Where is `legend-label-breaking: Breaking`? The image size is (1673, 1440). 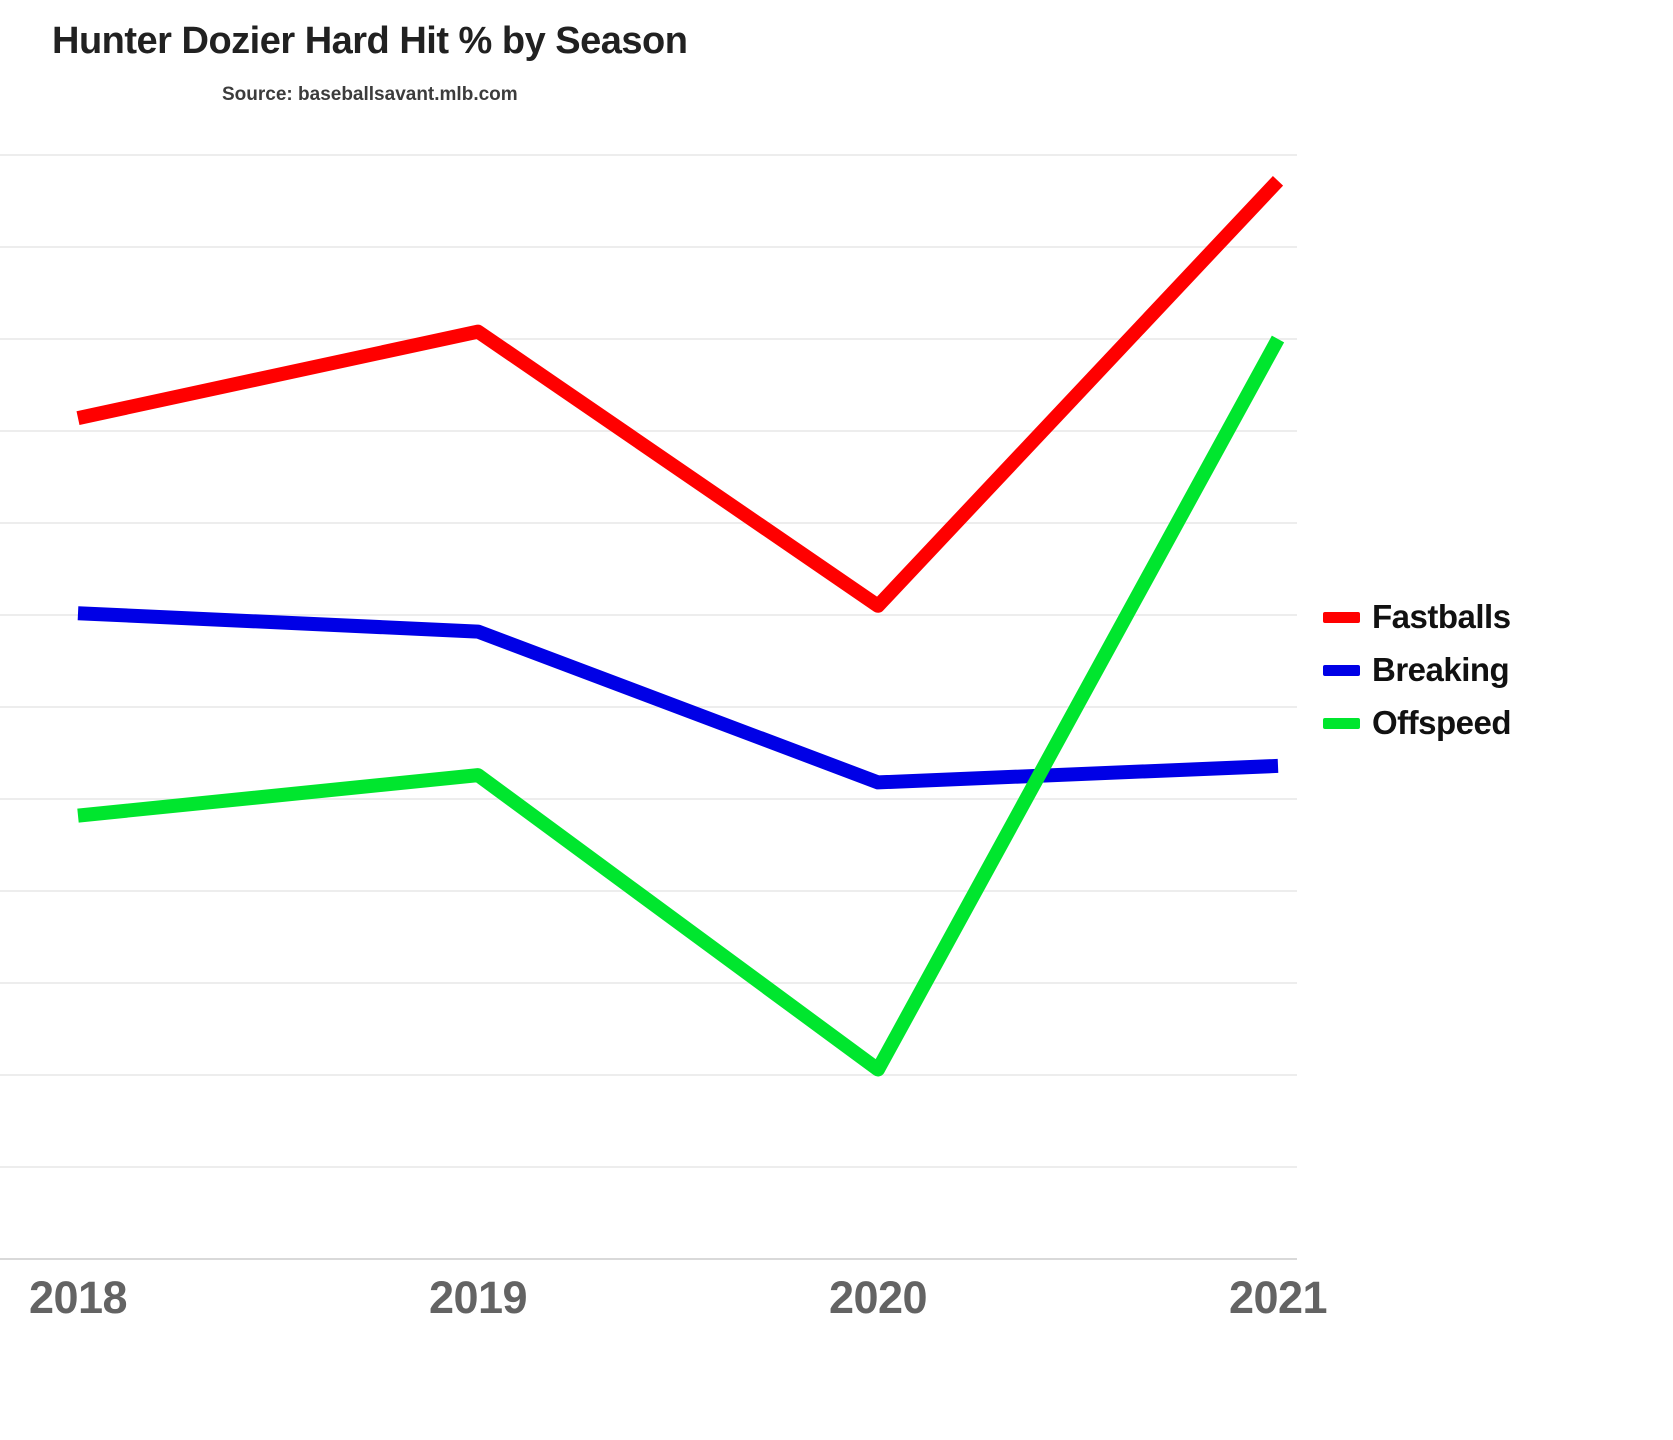
legend-label-breaking: Breaking is located at coordinates (1441, 669).